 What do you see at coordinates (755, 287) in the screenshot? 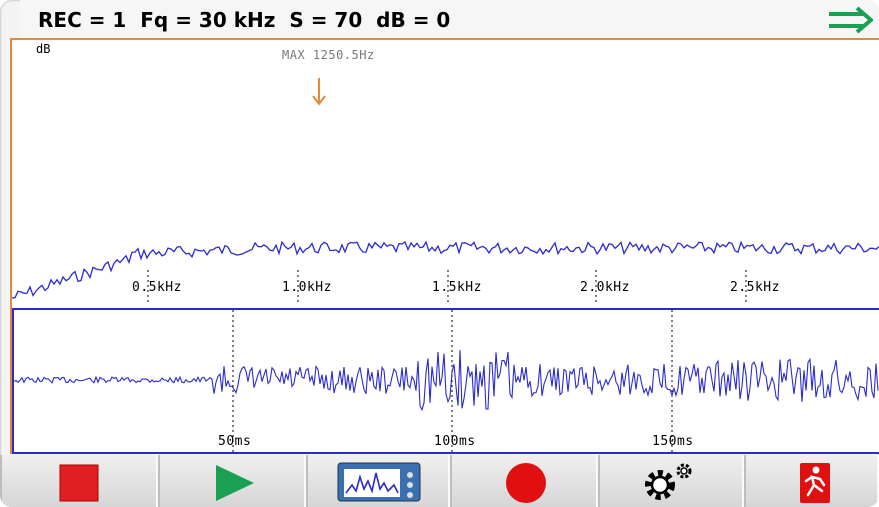
I see `freq-tick-label: 2.5kHz` at bounding box center [755, 287].